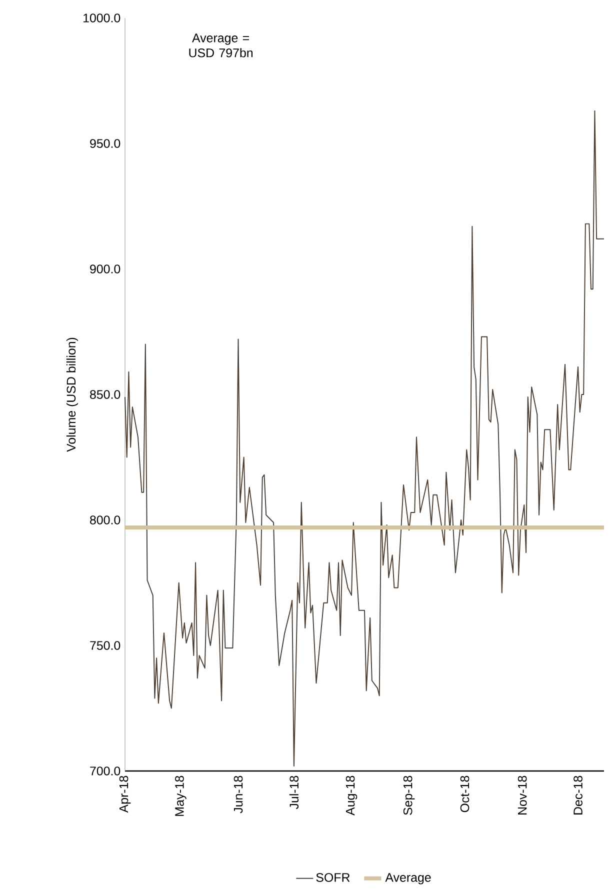  What do you see at coordinates (352, 796) in the screenshot?
I see `x-tick-label: Aug-18` at bounding box center [352, 796].